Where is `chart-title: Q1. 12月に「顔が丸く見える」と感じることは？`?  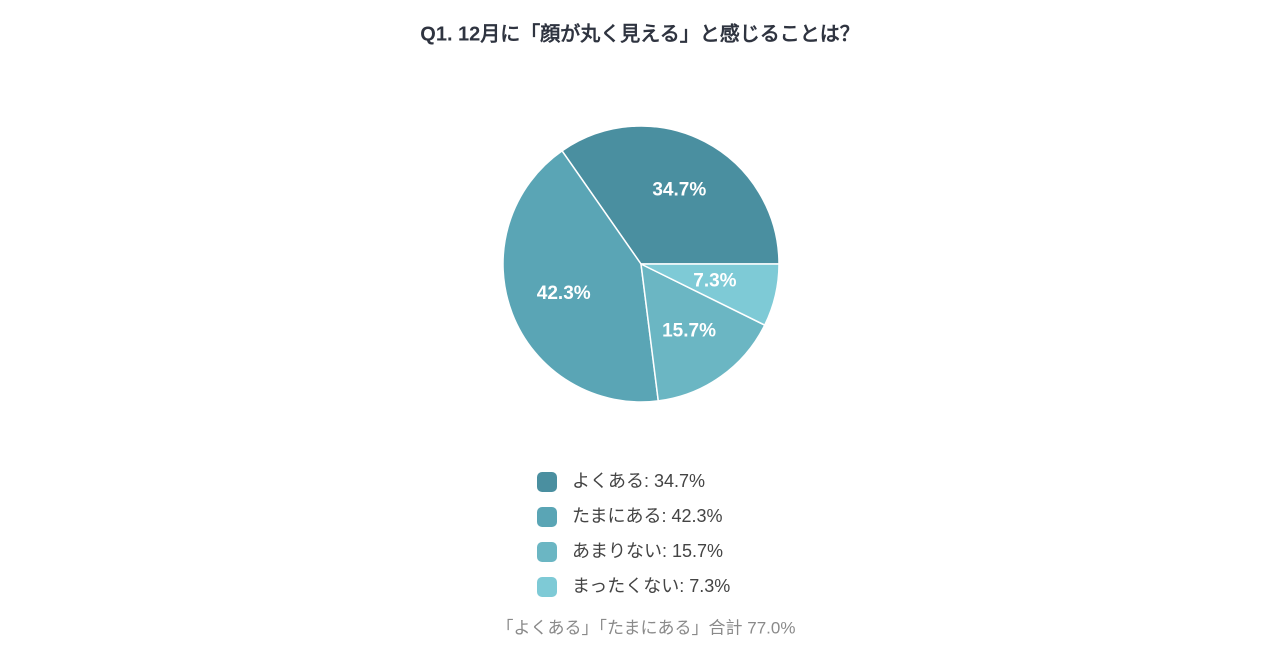 chart-title: Q1. 12月に「顔が丸く見える」と感じることは？ is located at coordinates (639, 33).